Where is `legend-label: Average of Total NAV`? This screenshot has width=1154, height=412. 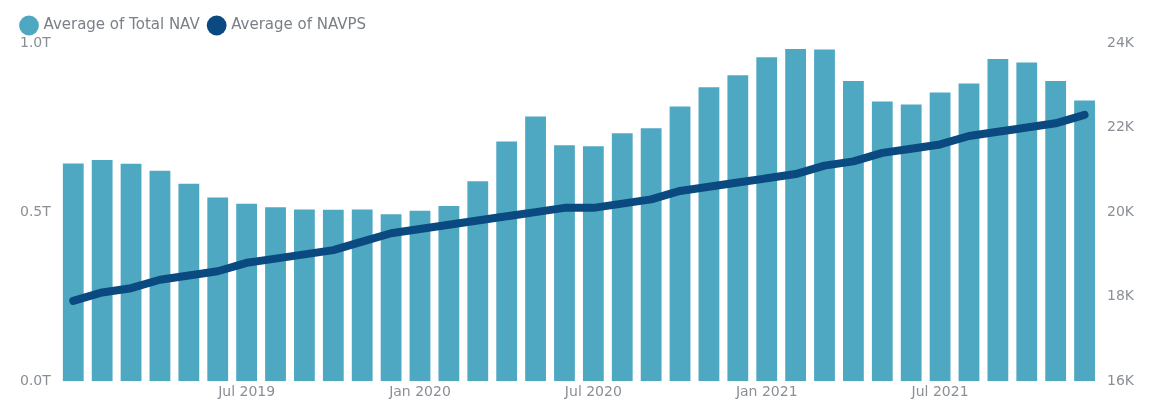 legend-label: Average of Total NAV is located at coordinates (122, 24).